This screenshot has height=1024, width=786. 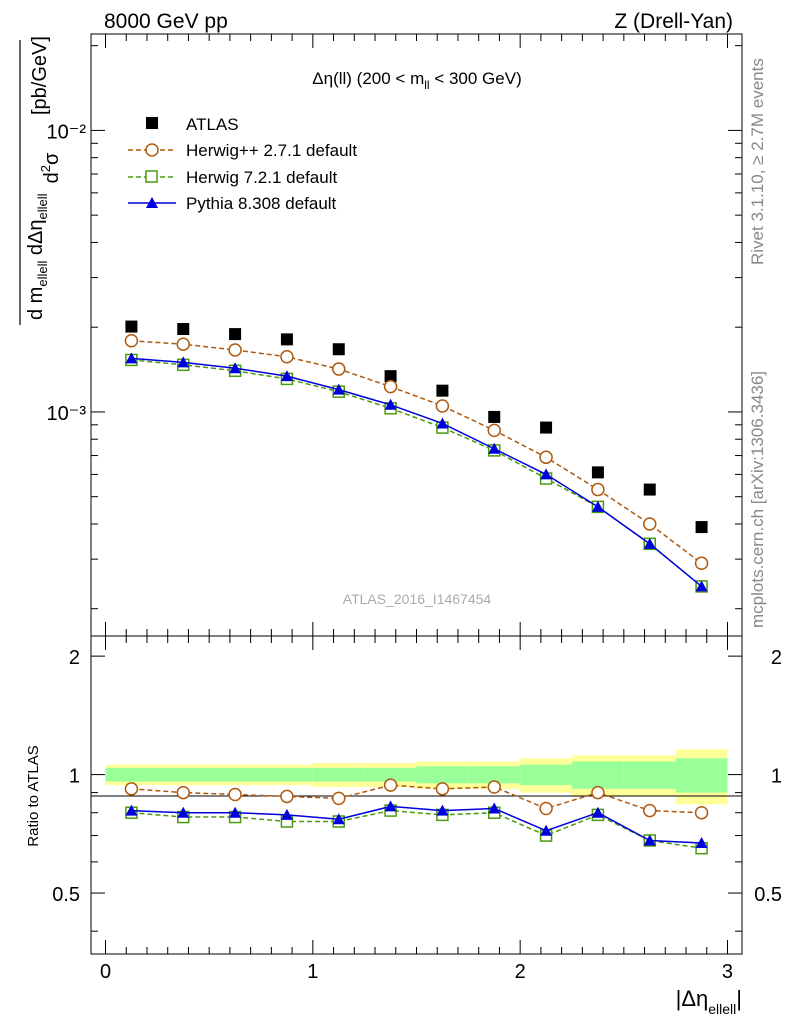 What do you see at coordinates (757, 161) in the screenshot?
I see `rivet-version-label: Rivet 3.1.10, ≥ 2.7M events` at bounding box center [757, 161].